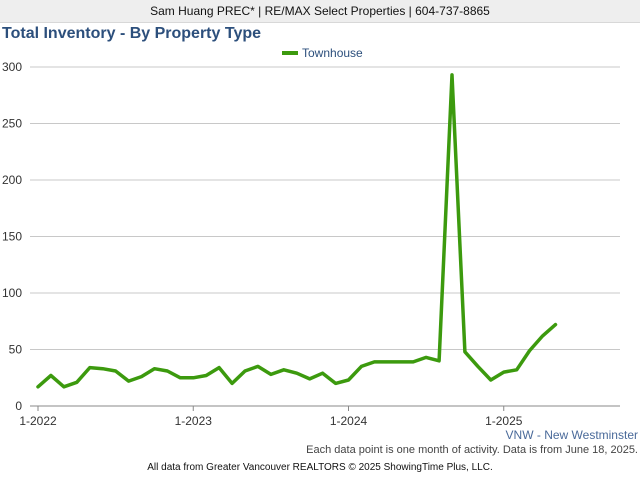  What do you see at coordinates (12, 180) in the screenshot?
I see `y-tick-label: 200` at bounding box center [12, 180].